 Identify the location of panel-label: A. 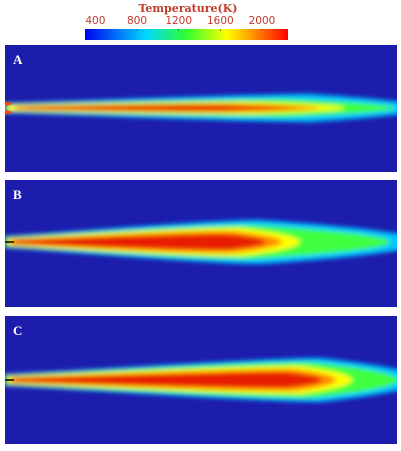
(18, 59).